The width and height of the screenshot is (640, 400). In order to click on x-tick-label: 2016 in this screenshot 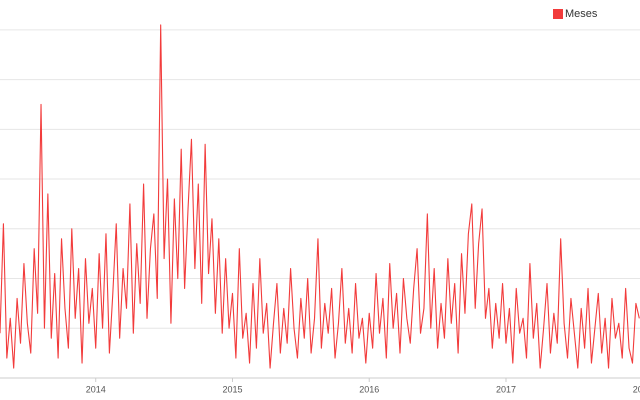, I will do `click(369, 389)`.